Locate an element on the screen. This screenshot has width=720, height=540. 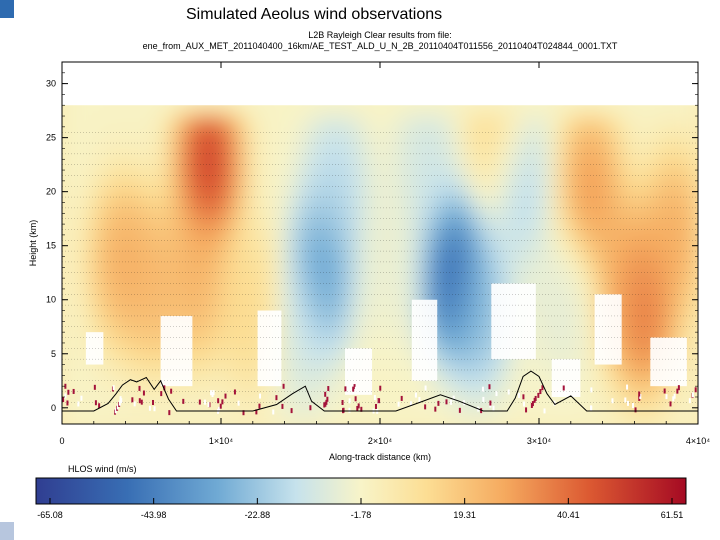
terrain-line is located at coordinates (380, 391).